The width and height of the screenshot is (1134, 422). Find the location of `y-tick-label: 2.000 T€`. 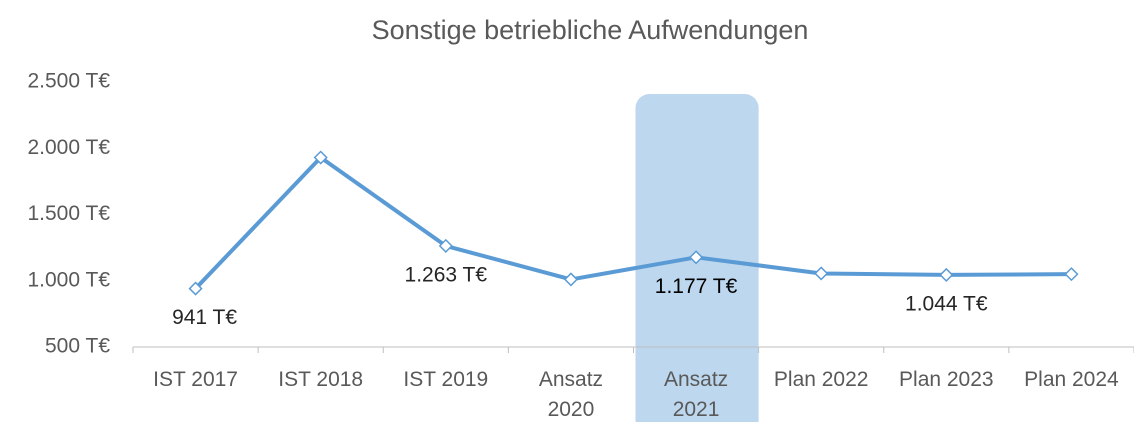

y-tick-label: 2.000 T€ is located at coordinates (68, 147).